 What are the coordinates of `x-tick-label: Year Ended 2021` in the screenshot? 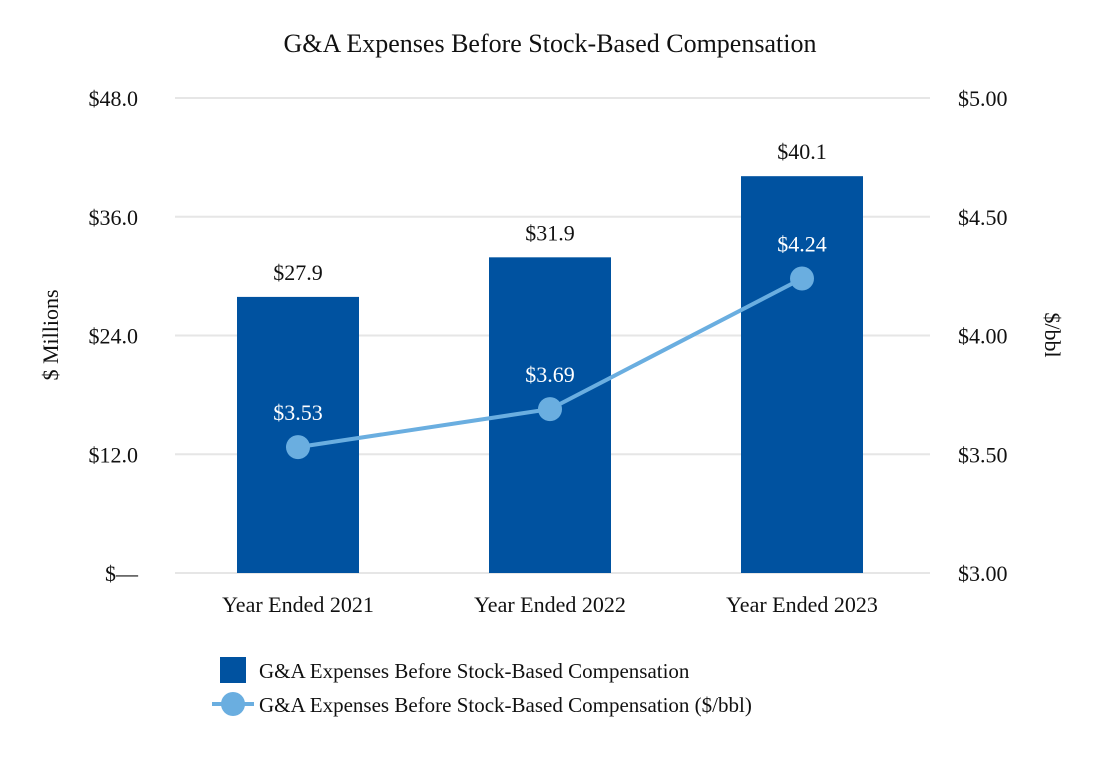 It's located at (298, 604).